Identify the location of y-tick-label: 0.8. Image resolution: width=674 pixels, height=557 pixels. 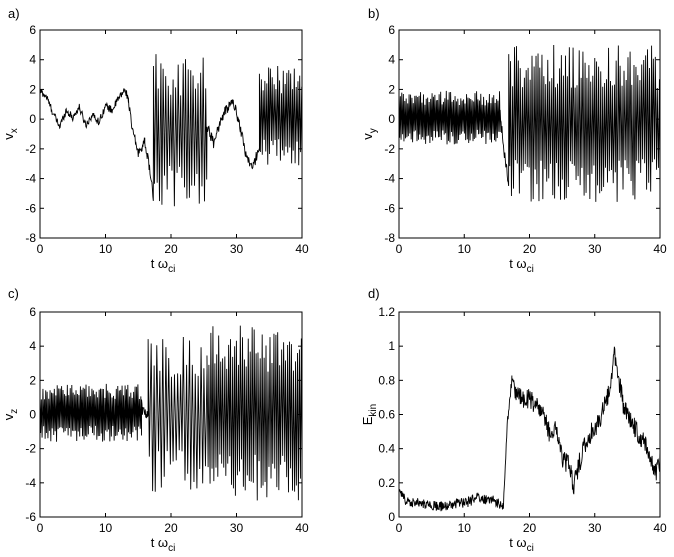
(386, 380).